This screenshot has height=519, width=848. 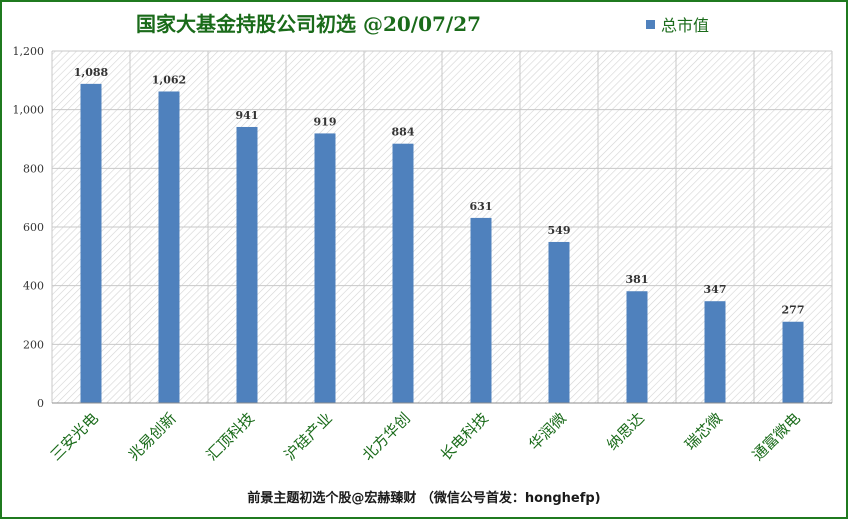 I want to click on x-tick-label: 通富微电, so click(x=776, y=436).